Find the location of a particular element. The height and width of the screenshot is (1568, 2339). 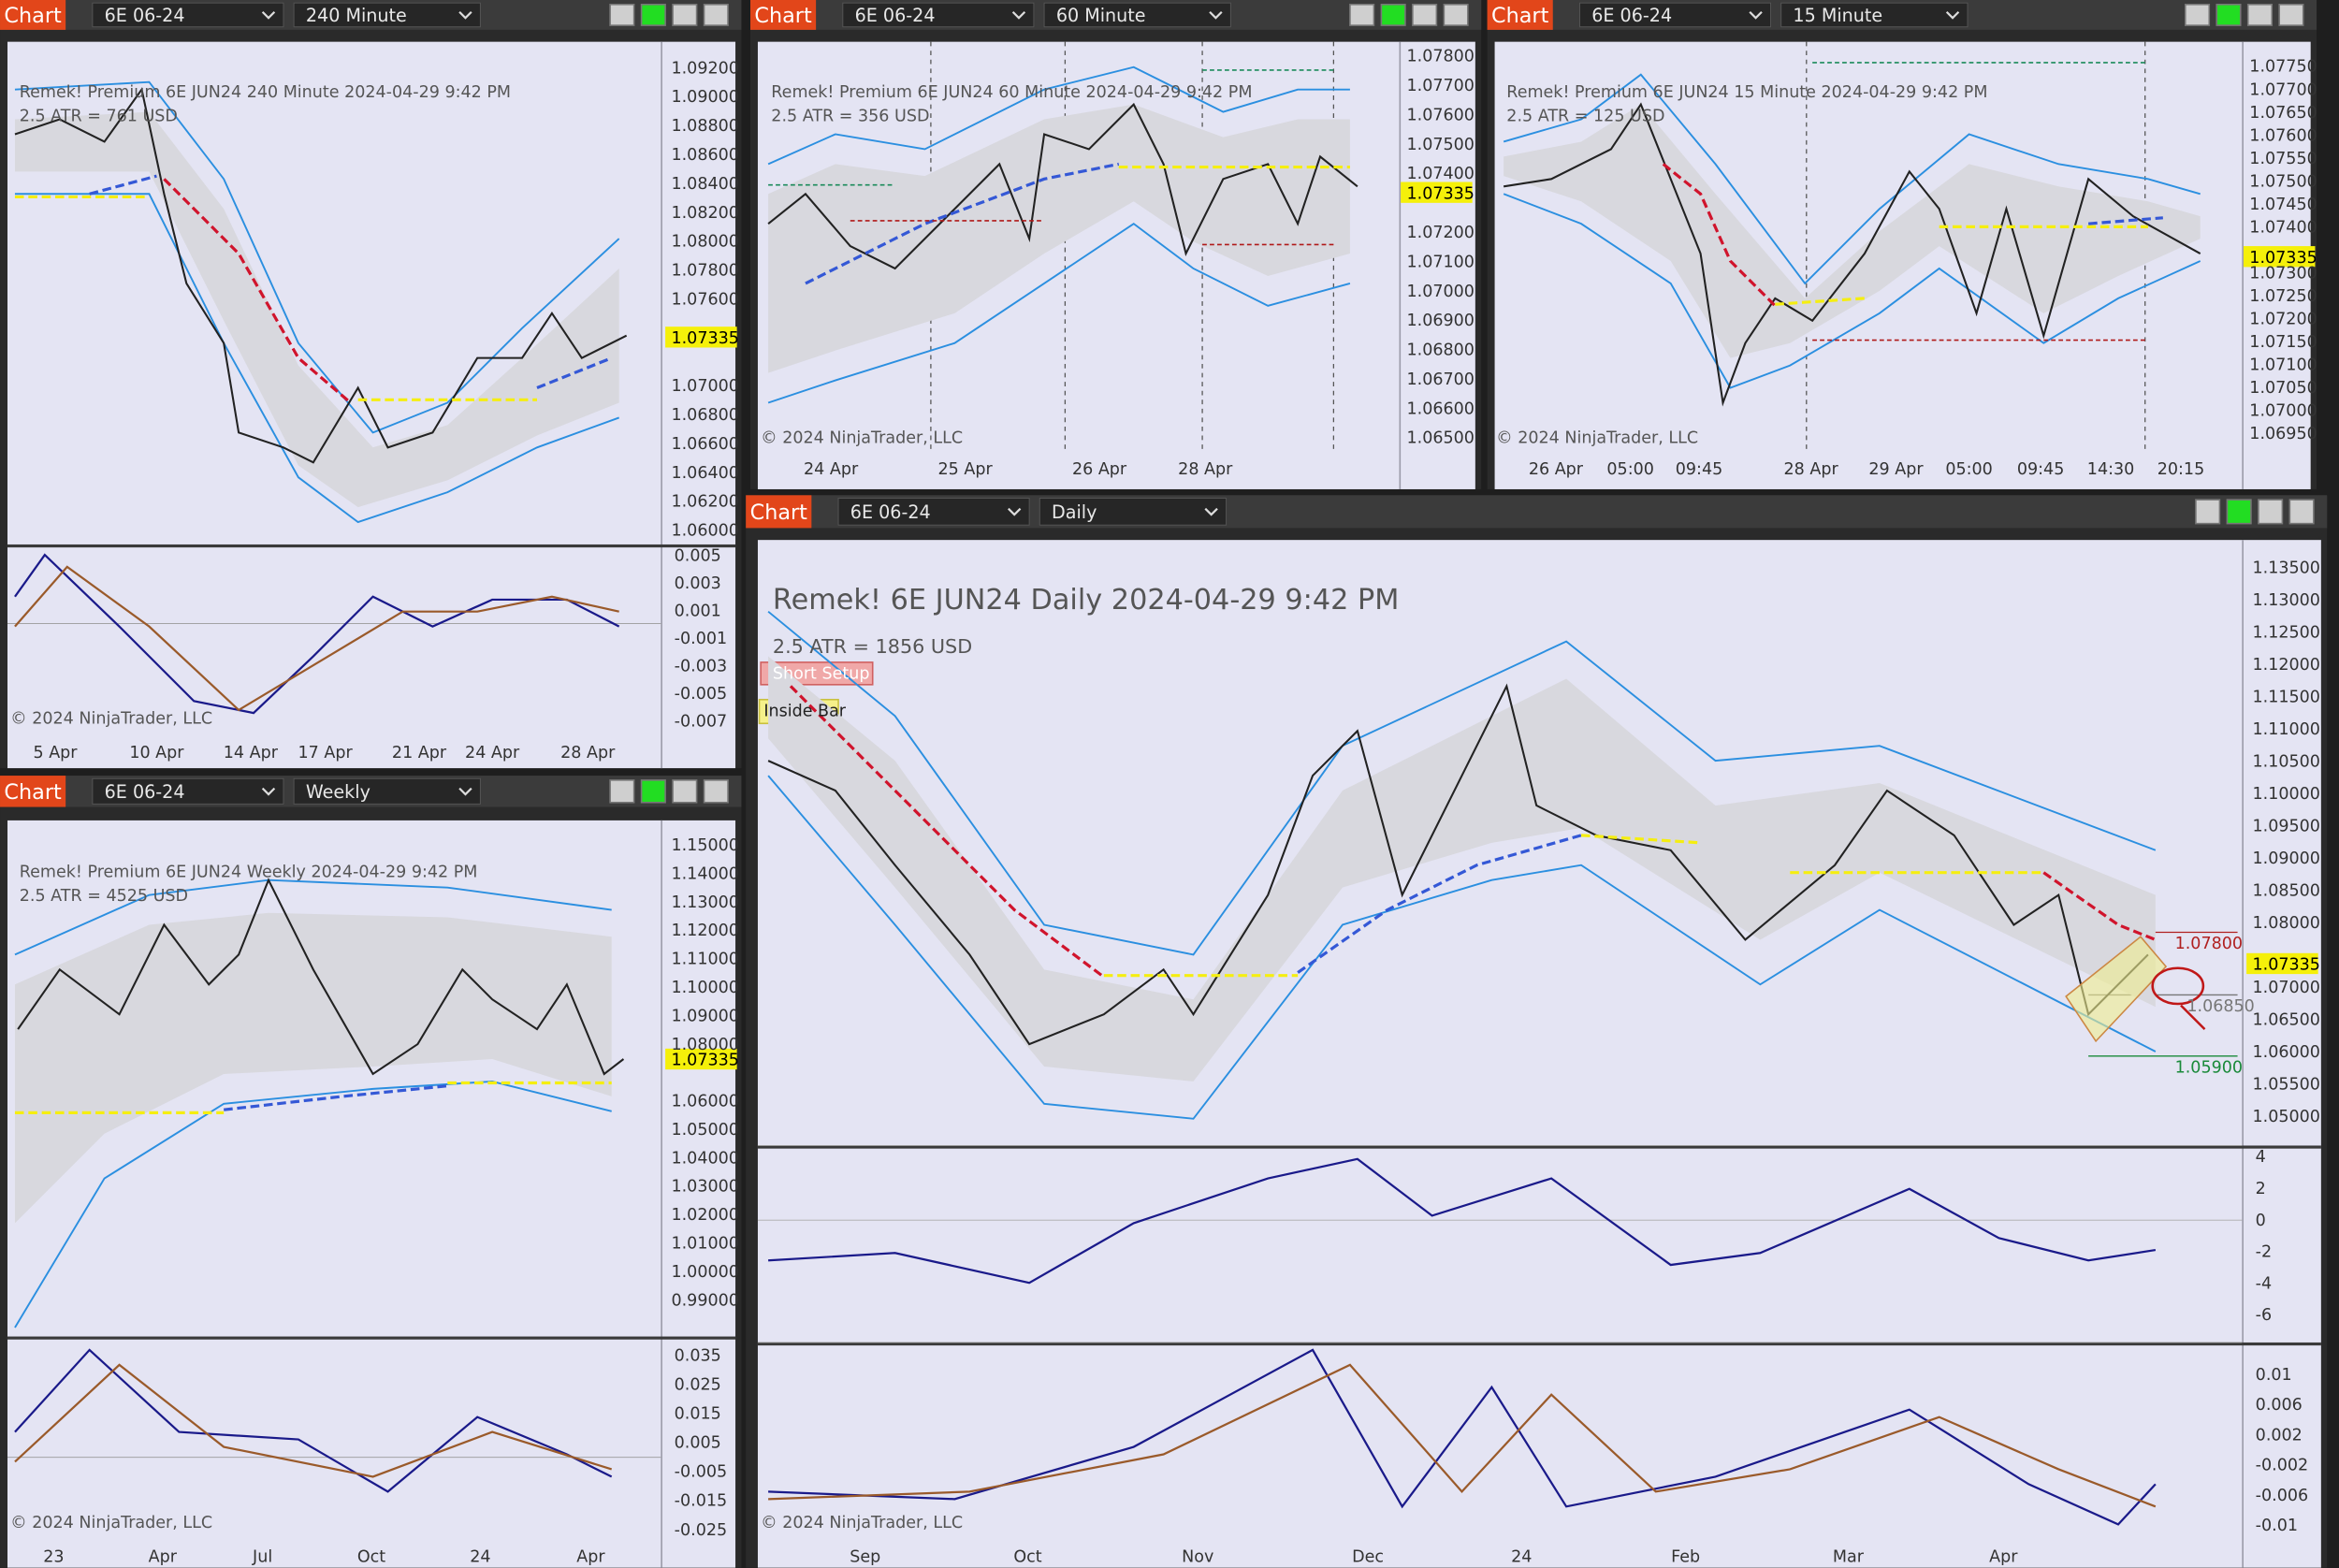

time-tick-label: 25 Apr is located at coordinates (965, 470).